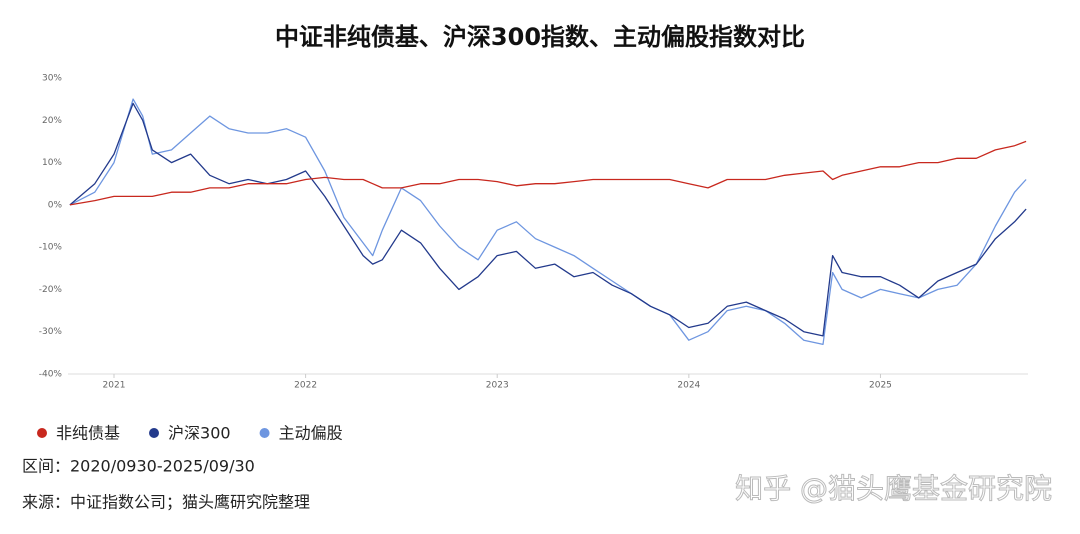 This screenshot has height=534, width=1080. Describe the element at coordinates (52, 121) in the screenshot. I see `y-tick-label: 20%` at that location.